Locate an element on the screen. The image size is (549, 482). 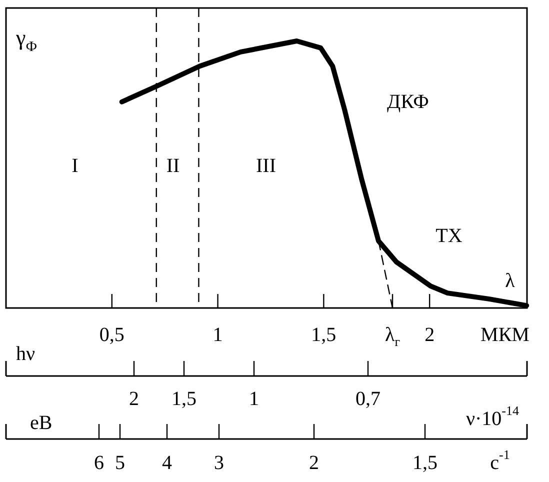
text: 0,7 is located at coordinates (368, 399).